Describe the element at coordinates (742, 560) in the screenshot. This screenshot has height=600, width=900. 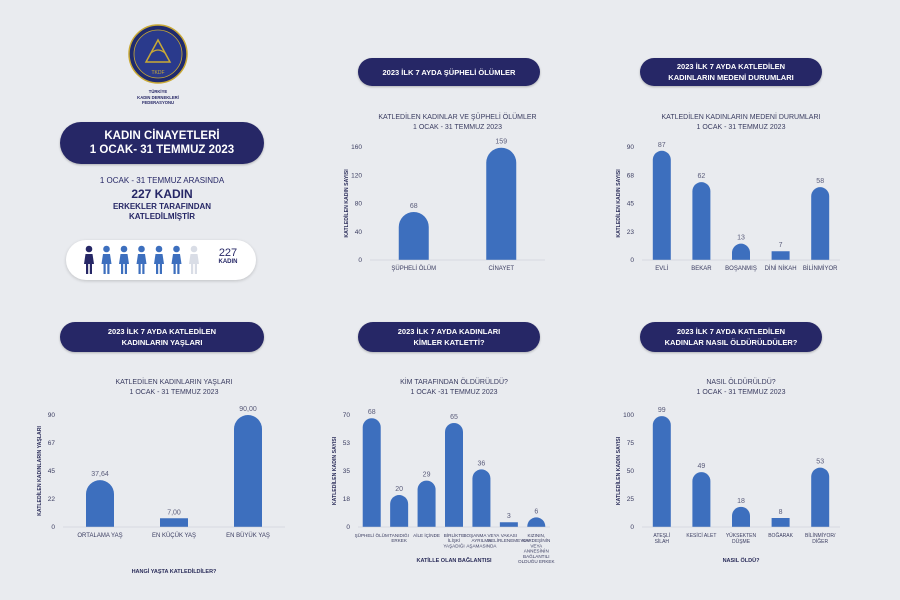
I see `x-axis-title: NASIL ÖLDÜ?` at that location.